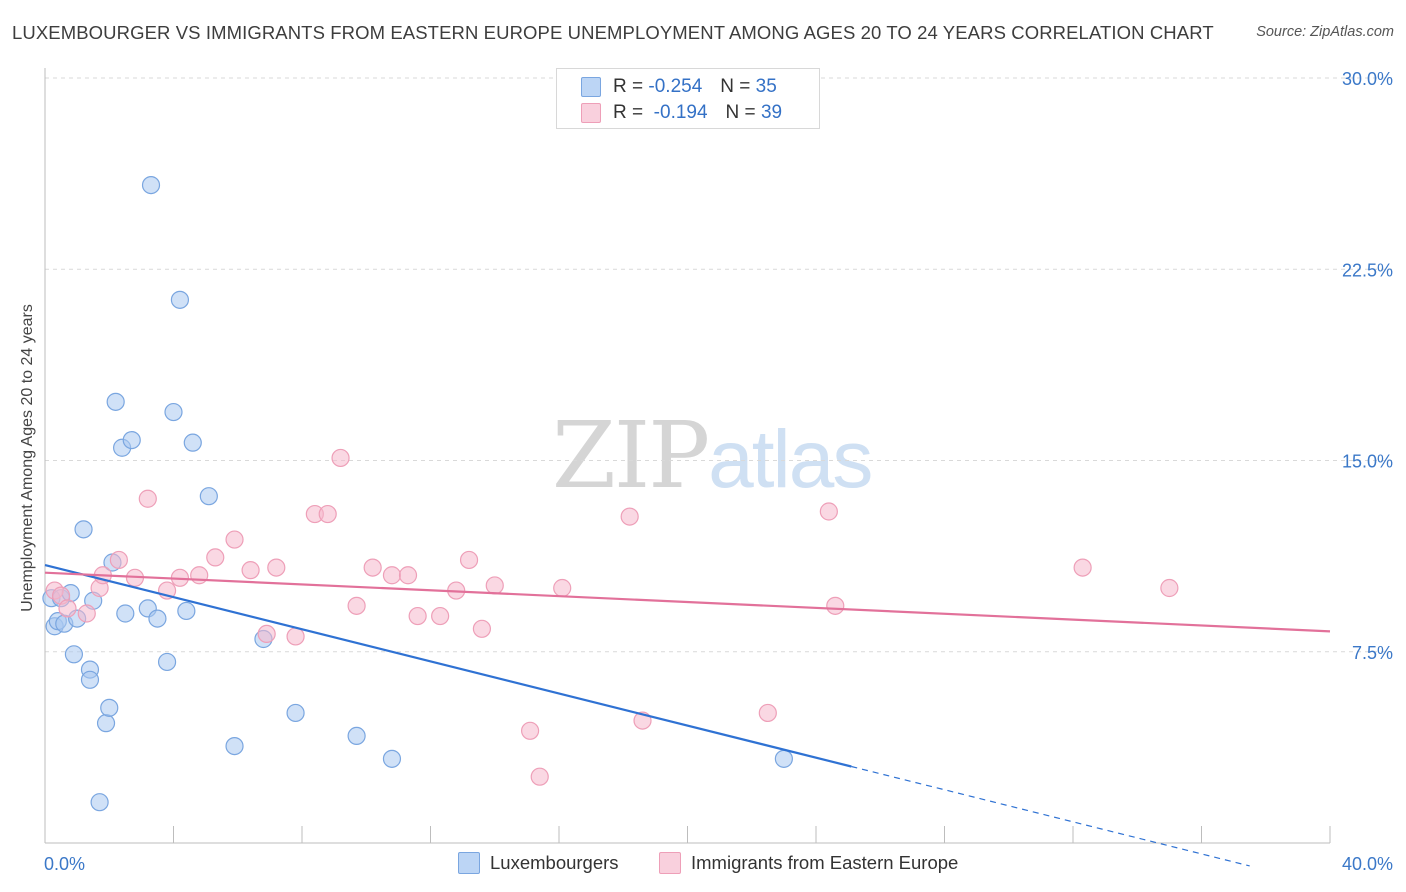 This screenshot has width=1406, height=892. I want to click on source-label: Source: ZipAtlas.com, so click(1325, 32).